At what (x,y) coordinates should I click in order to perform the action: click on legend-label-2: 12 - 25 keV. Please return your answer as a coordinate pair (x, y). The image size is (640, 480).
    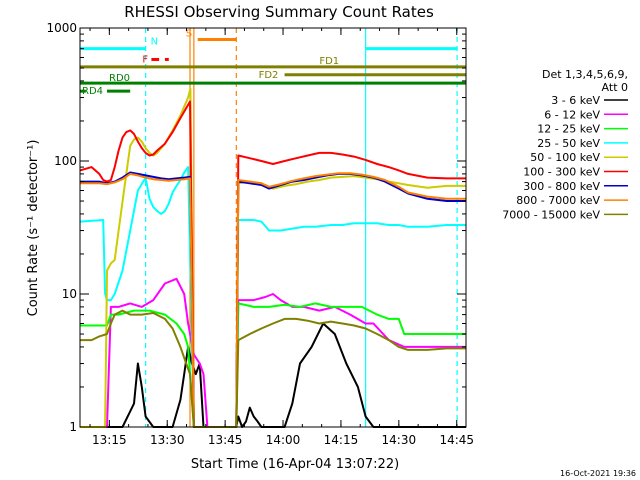
    Looking at the image, I should click on (568, 129).